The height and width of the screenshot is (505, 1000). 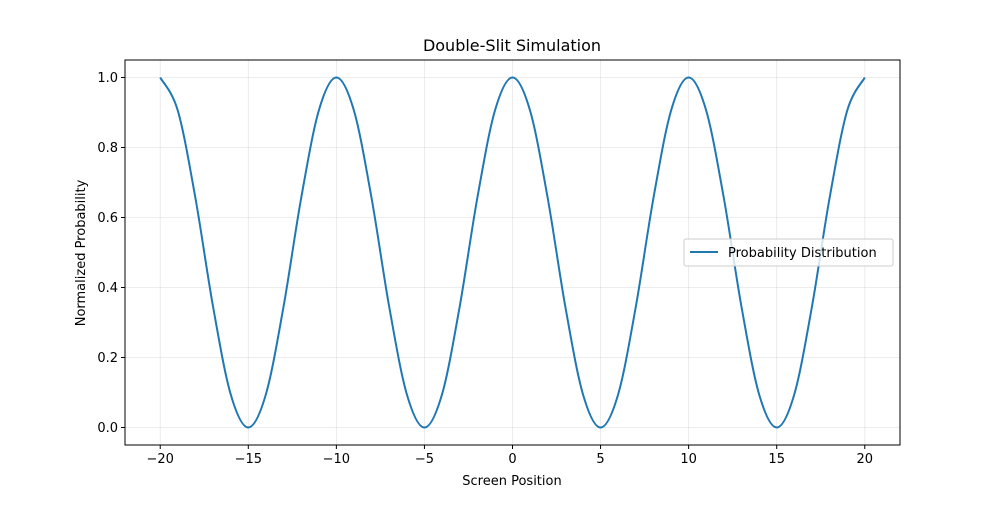 What do you see at coordinates (107, 288) in the screenshot?
I see `y-tick-label: 0.4` at bounding box center [107, 288].